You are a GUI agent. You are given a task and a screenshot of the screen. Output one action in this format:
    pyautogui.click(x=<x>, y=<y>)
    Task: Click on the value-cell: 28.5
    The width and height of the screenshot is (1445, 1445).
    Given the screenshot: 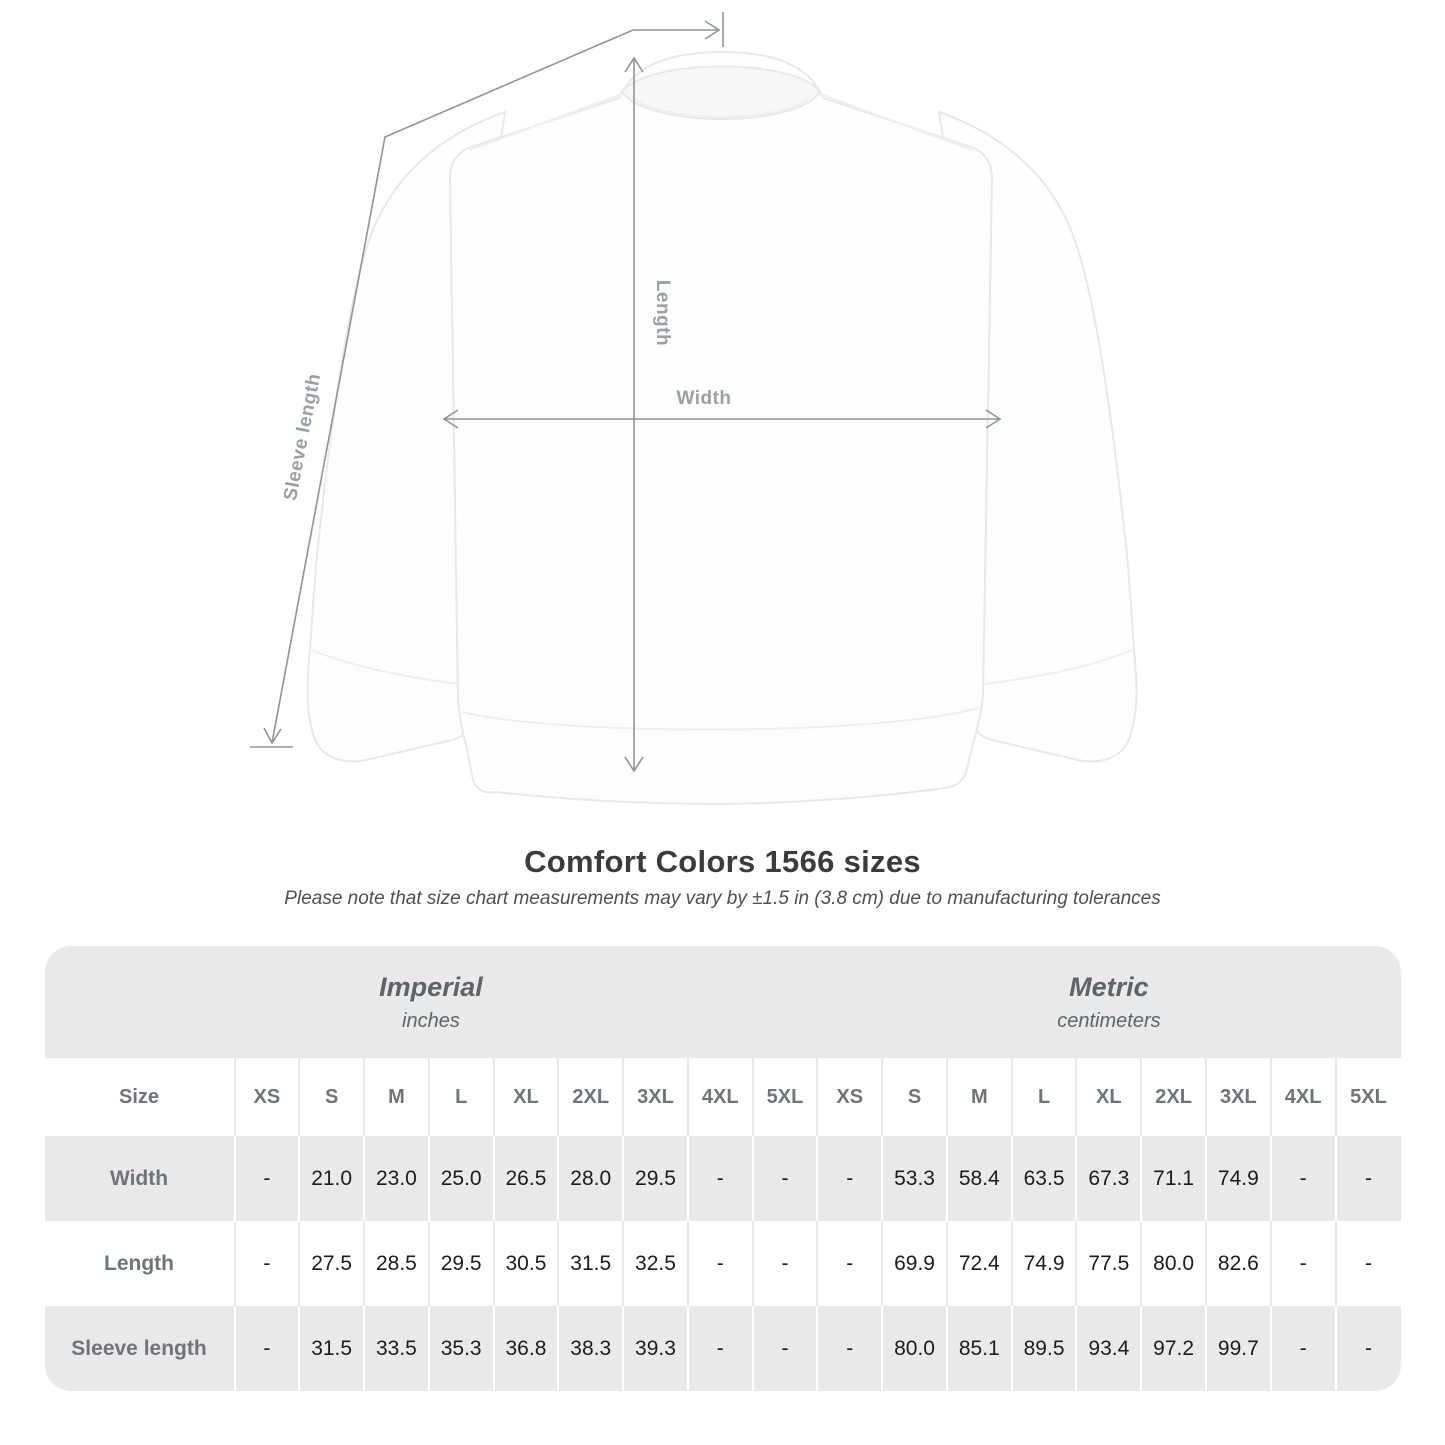 What is the action you would take?
    pyautogui.click(x=396, y=1263)
    